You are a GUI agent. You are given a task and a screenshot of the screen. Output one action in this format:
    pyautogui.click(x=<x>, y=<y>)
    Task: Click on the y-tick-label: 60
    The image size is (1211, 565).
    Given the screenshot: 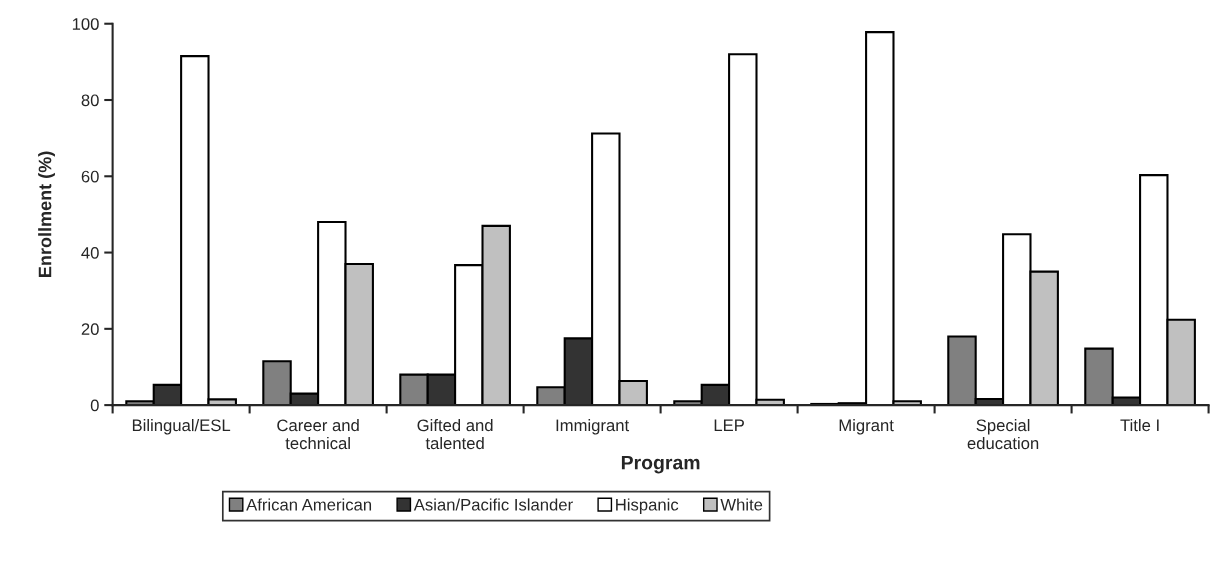 What is the action you would take?
    pyautogui.click(x=90, y=176)
    